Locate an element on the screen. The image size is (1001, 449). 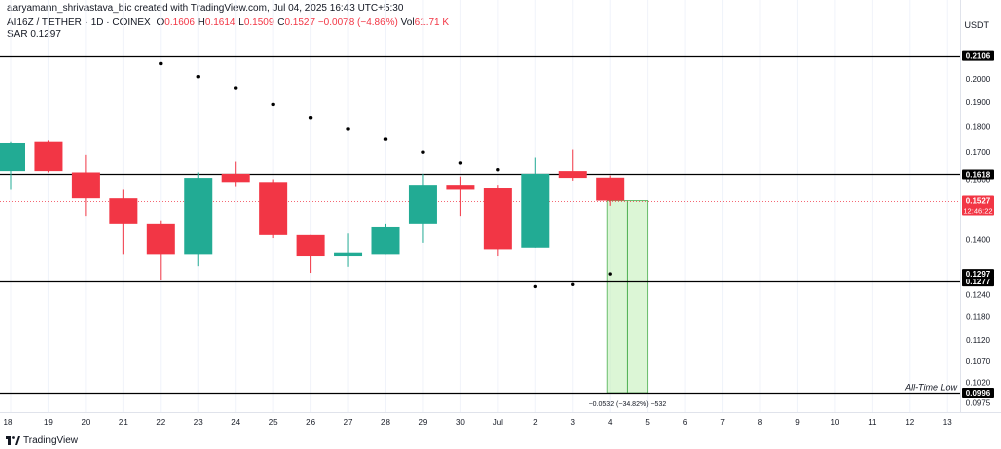
price-tick-label: 0.1400 is located at coordinates (978, 240).